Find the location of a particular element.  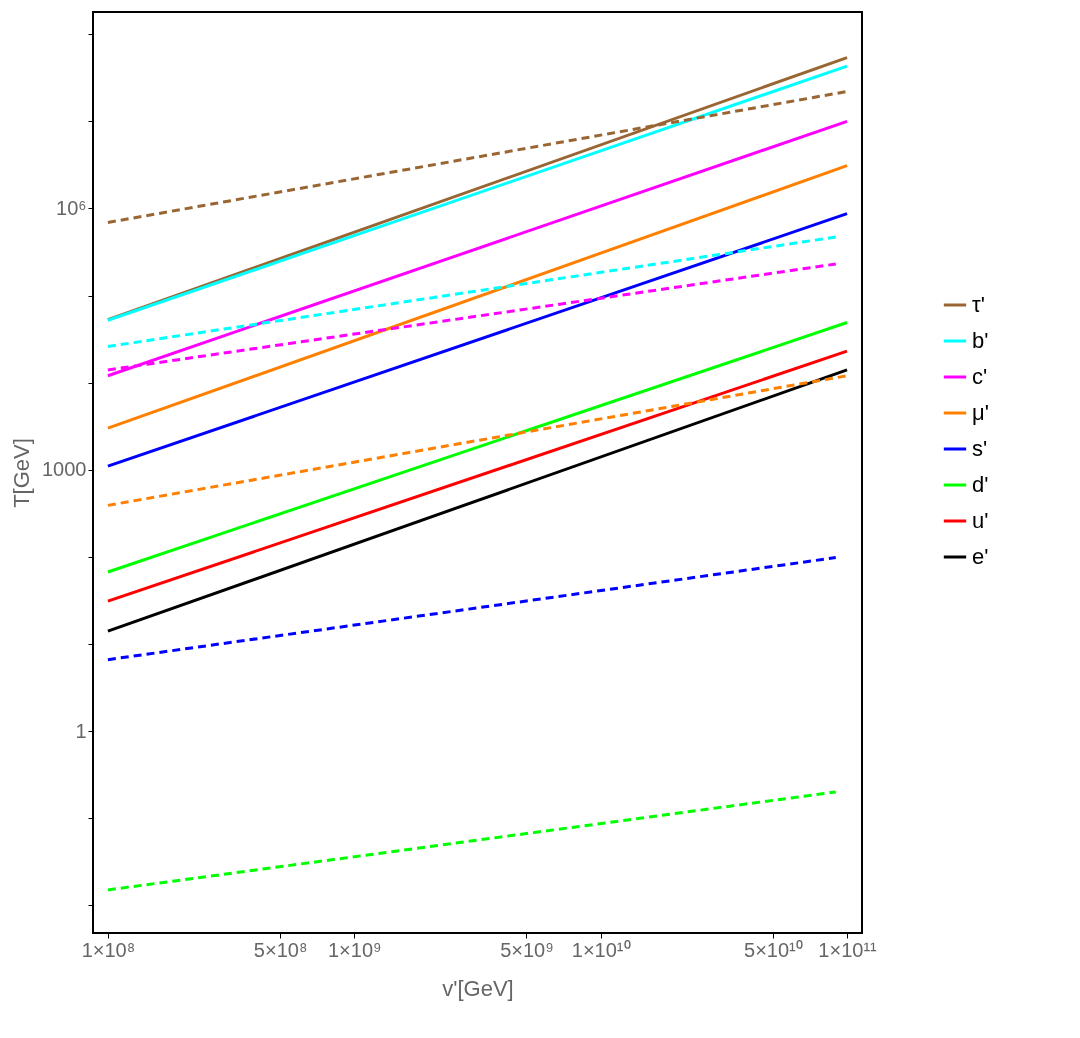

x-tick-label: 5×10⁹ is located at coordinates (527, 949).